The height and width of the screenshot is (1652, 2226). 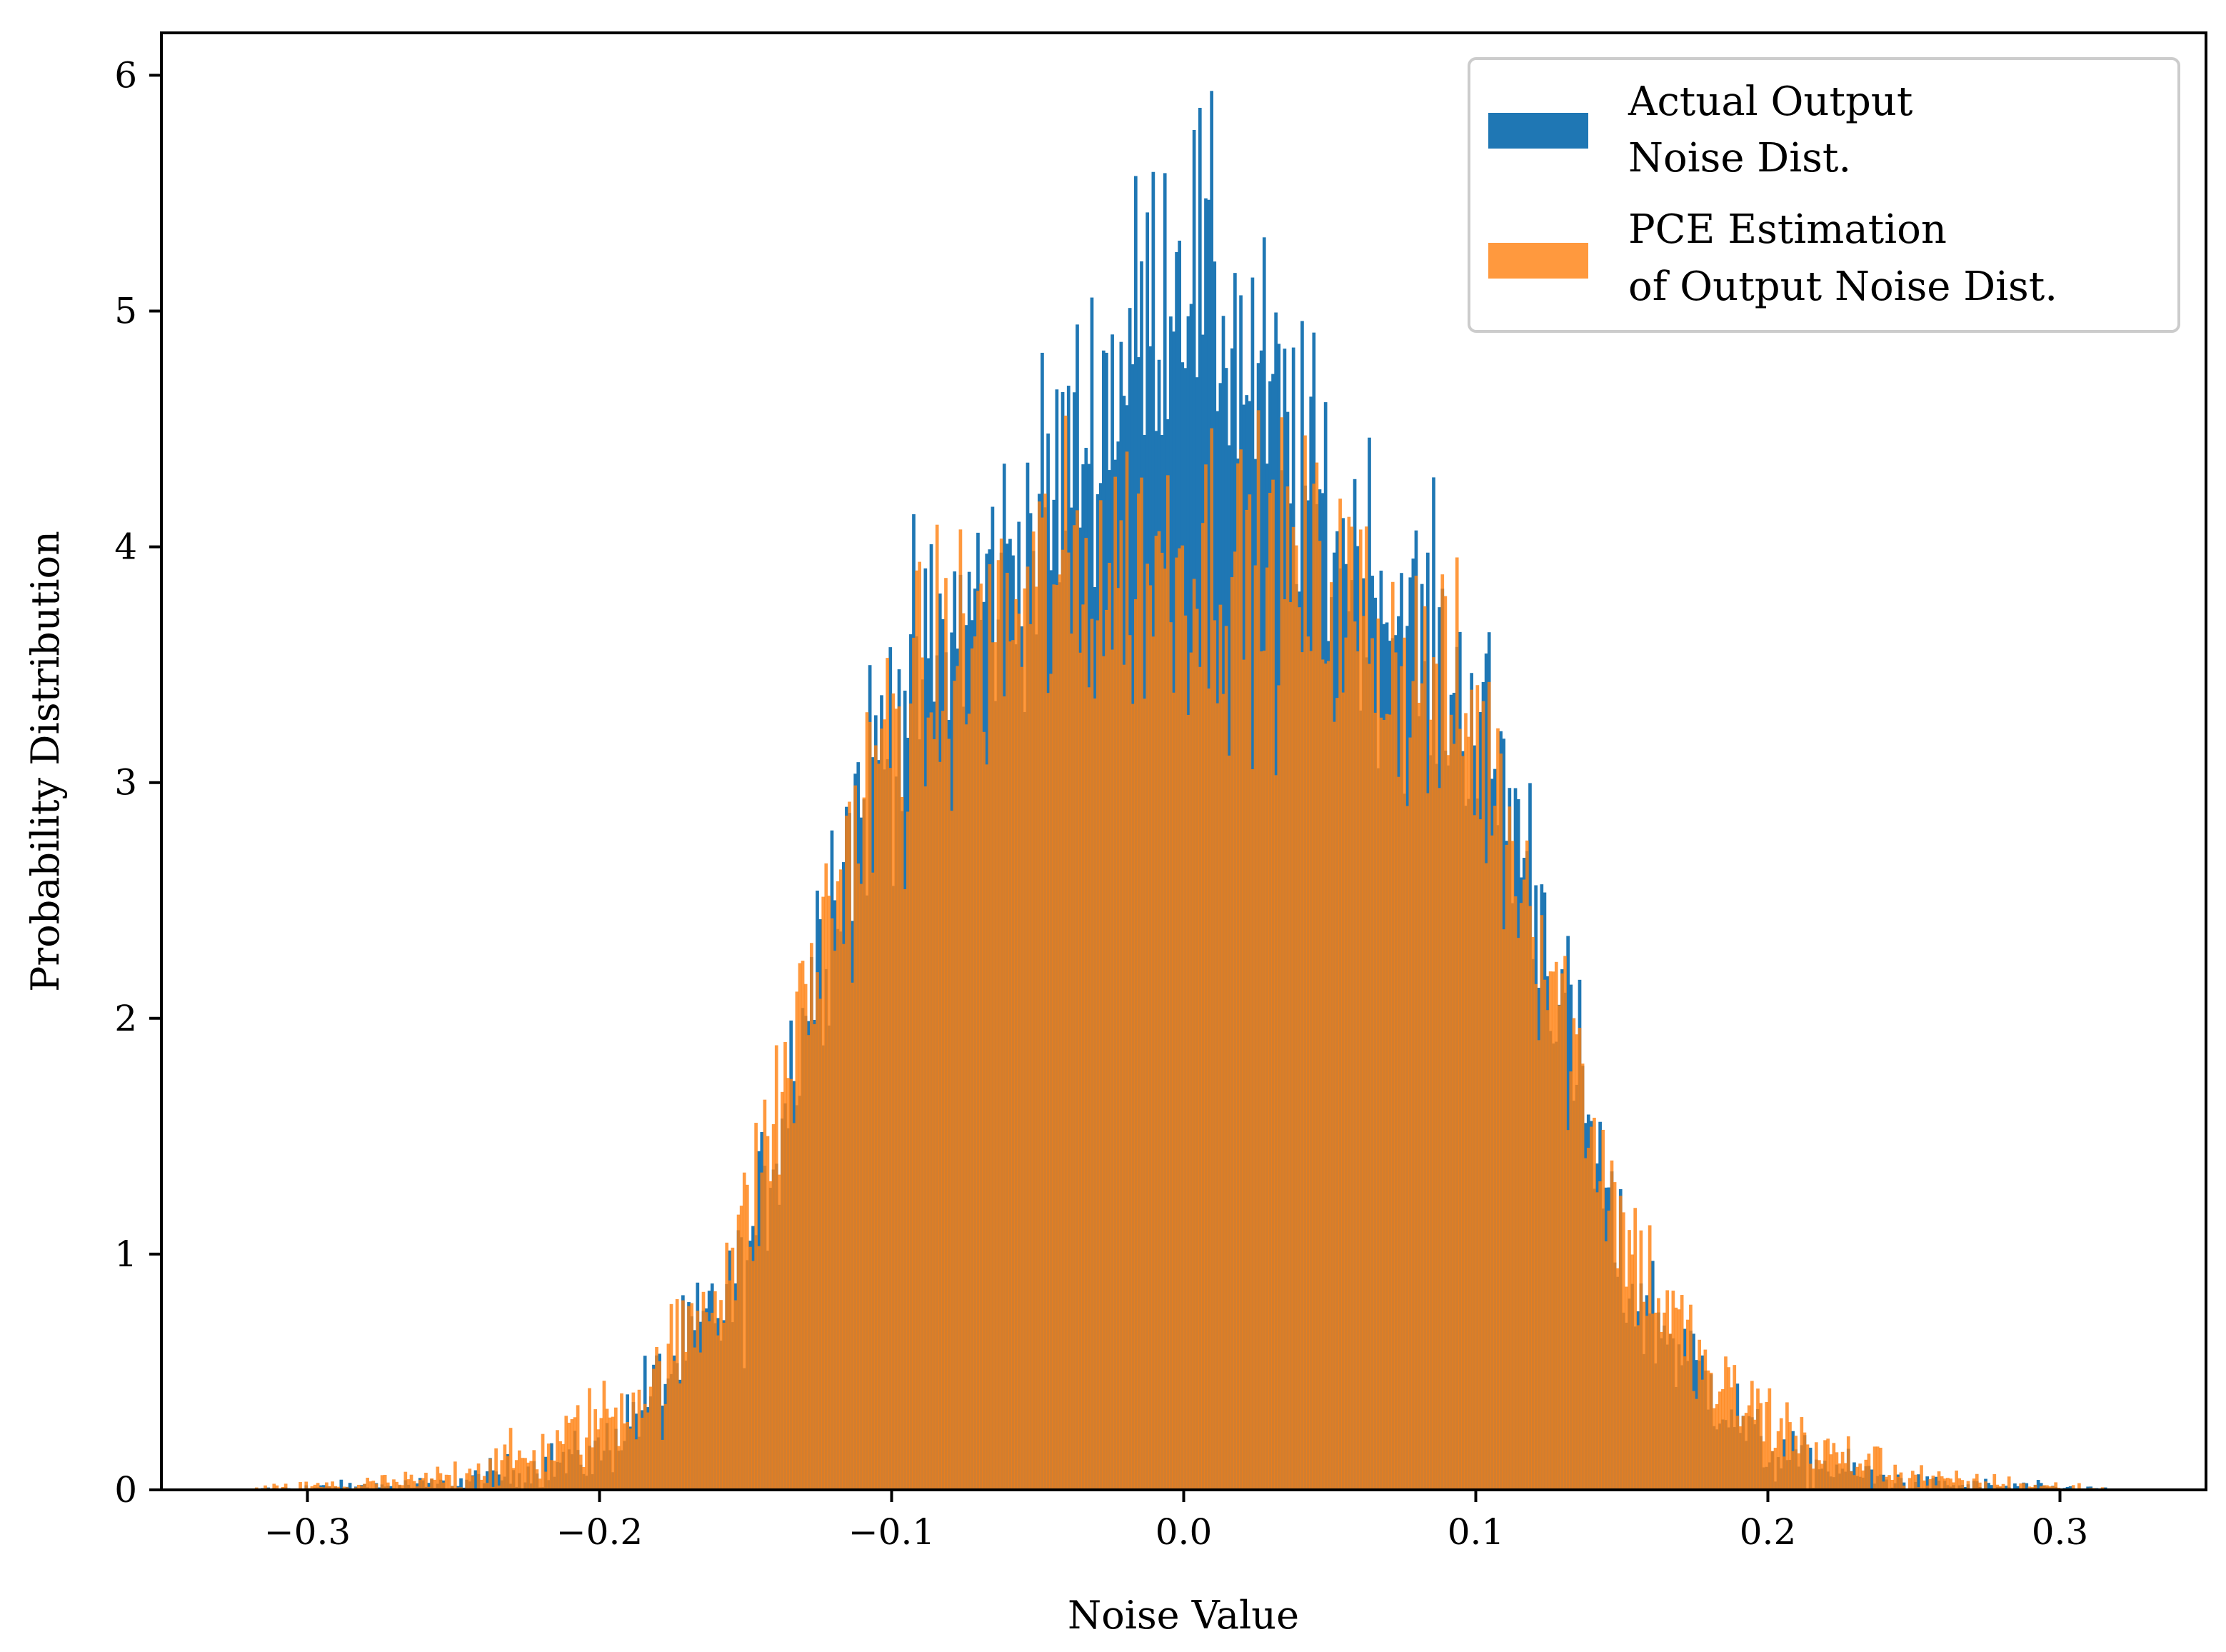 What do you see at coordinates (1538, 261) in the screenshot?
I see `legend-swatch-pce` at bounding box center [1538, 261].